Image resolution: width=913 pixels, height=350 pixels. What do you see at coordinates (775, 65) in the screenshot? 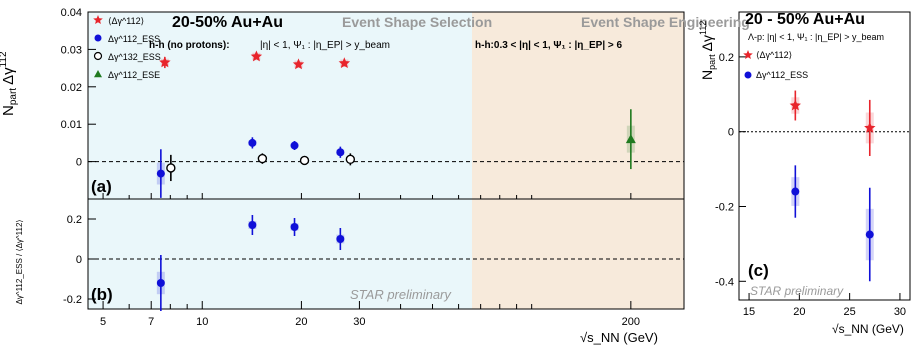
I see `legend-right: ⟨Δγ^112⟩ Δγ^112_ESS` at bounding box center [775, 65].